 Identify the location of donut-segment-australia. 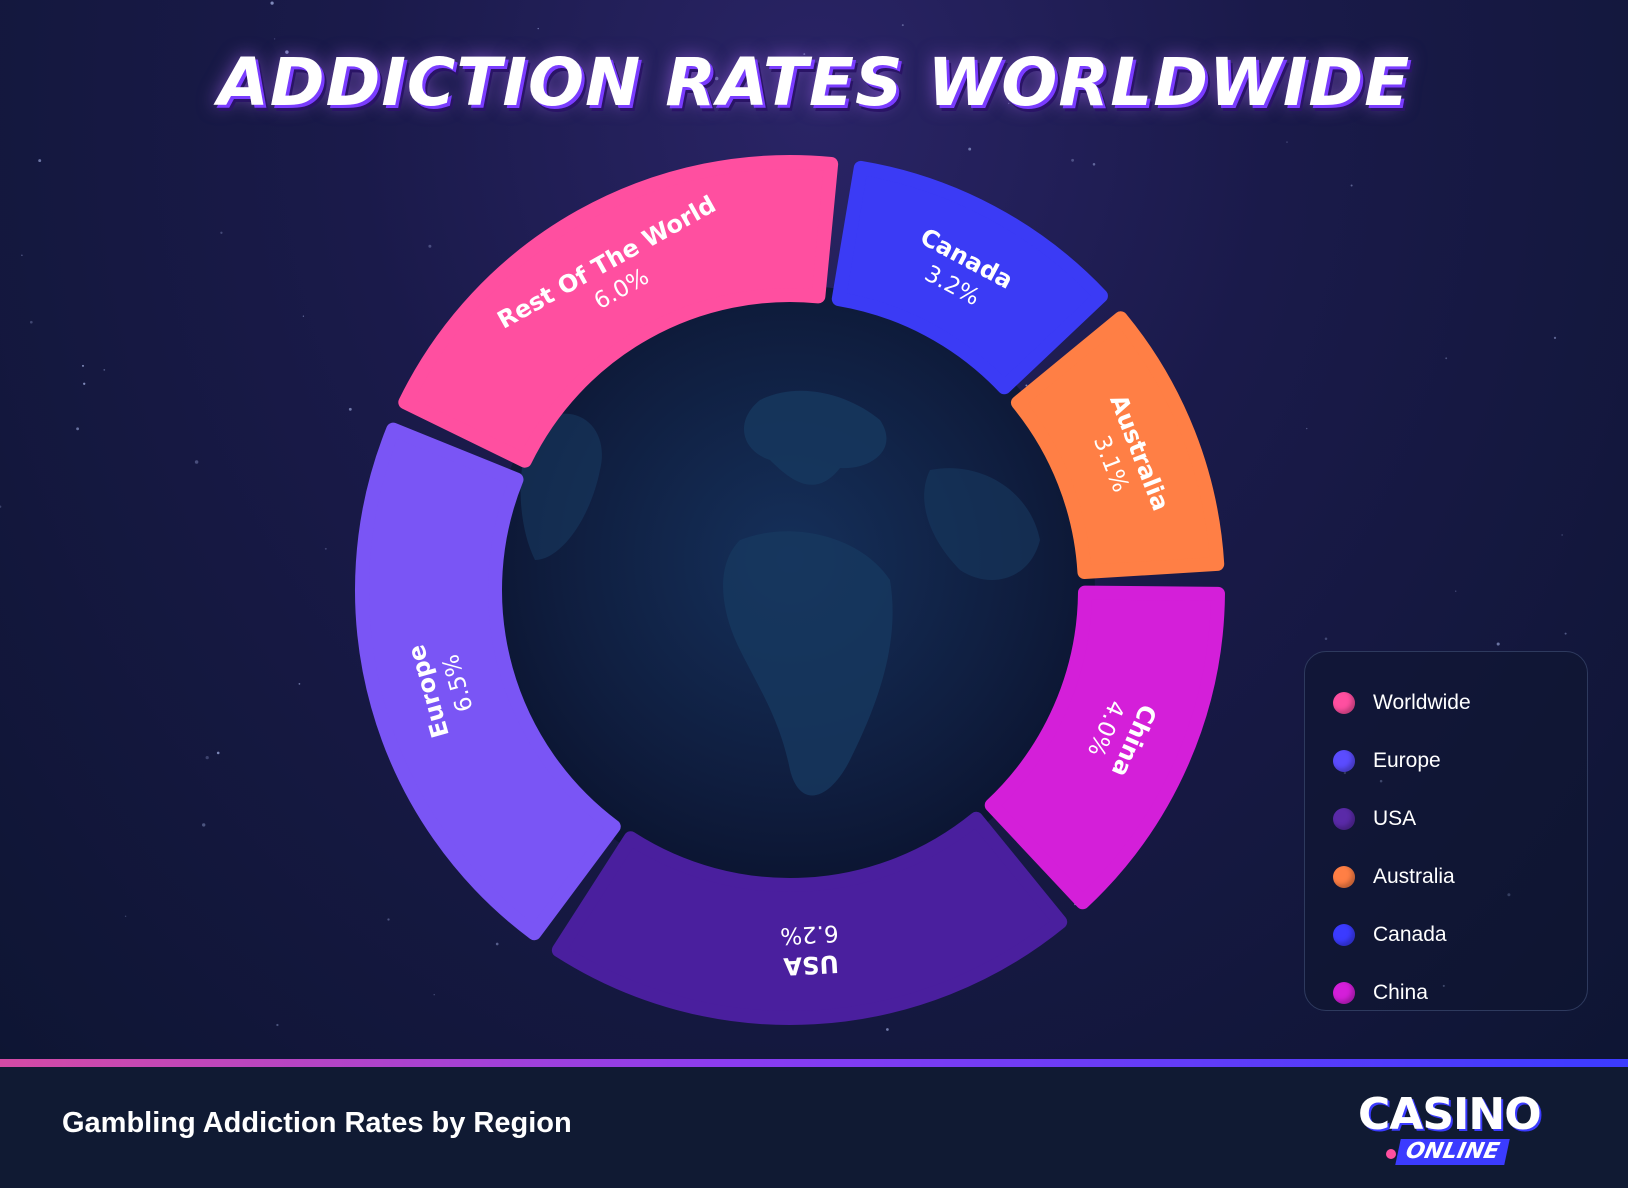
(1117, 445).